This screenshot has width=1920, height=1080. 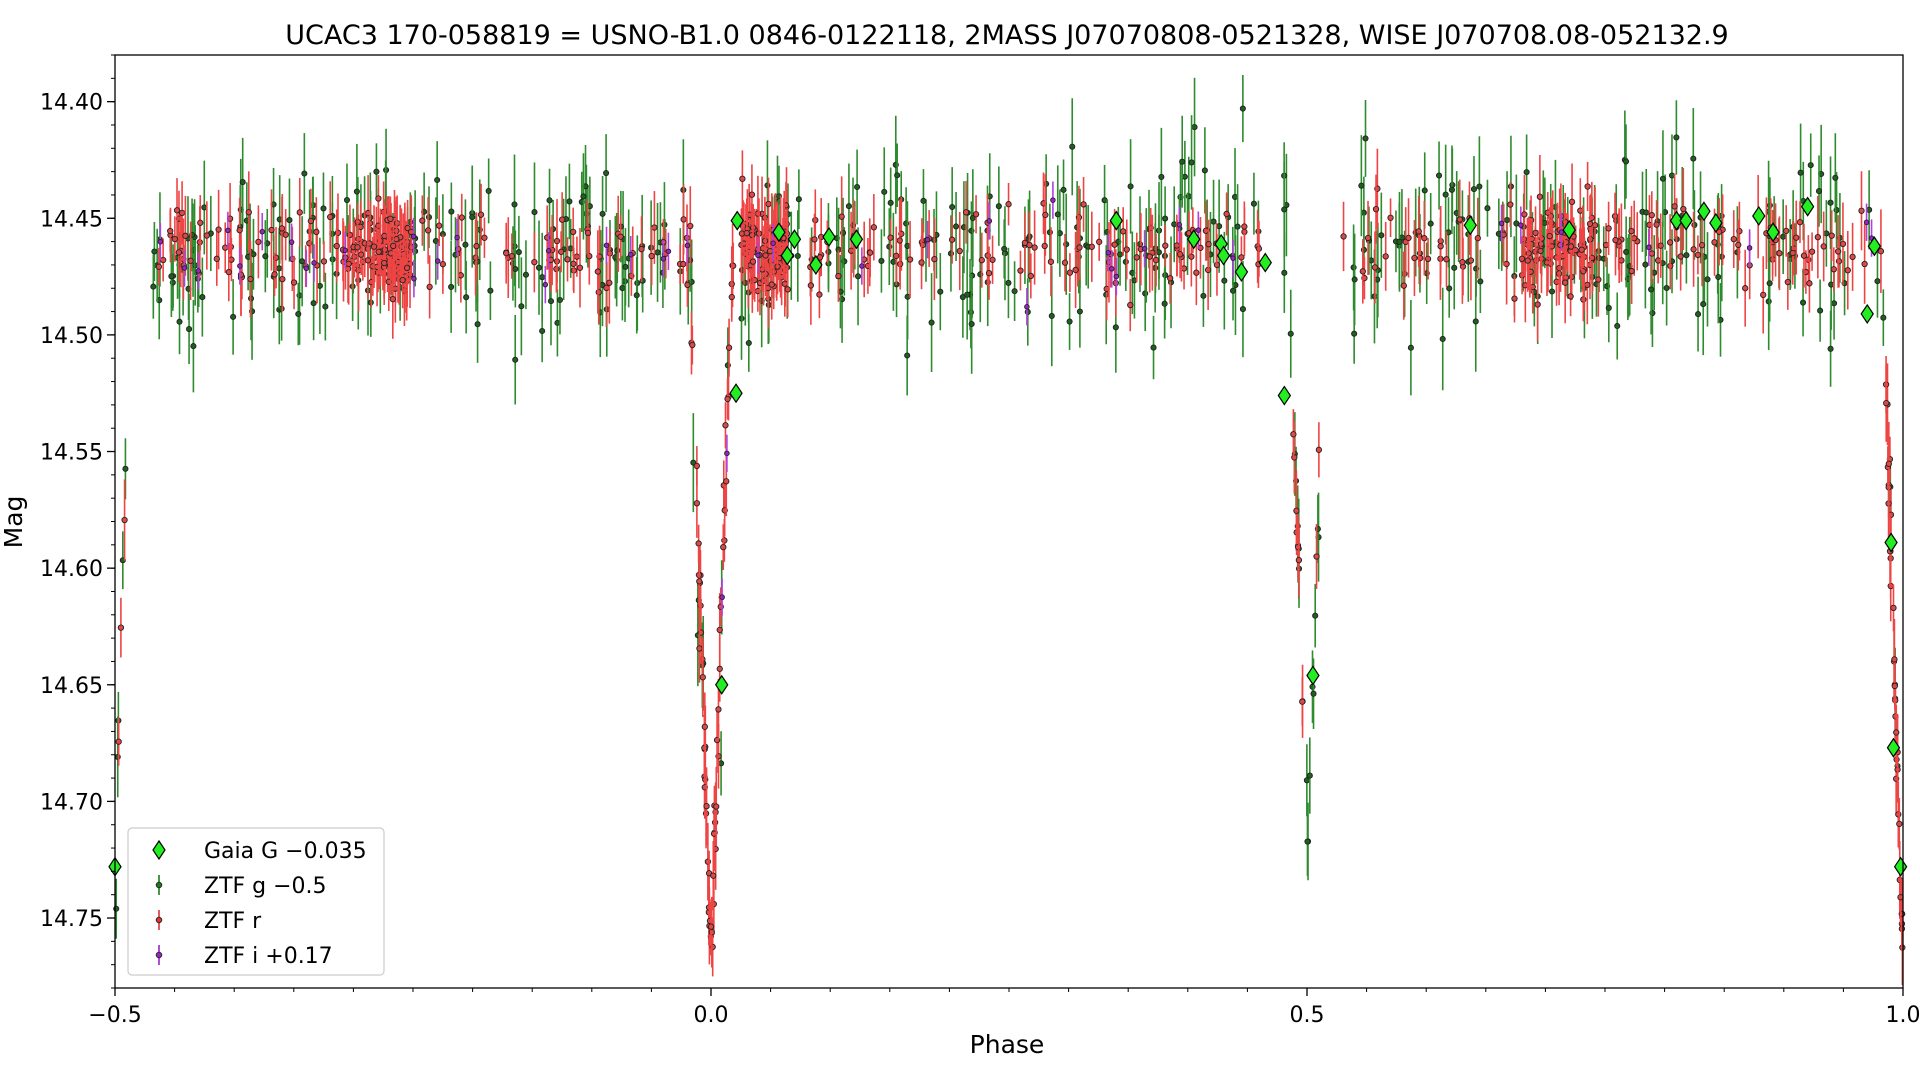 What do you see at coordinates (71, 453) in the screenshot?
I see `y-tick-label: 14.55` at bounding box center [71, 453].